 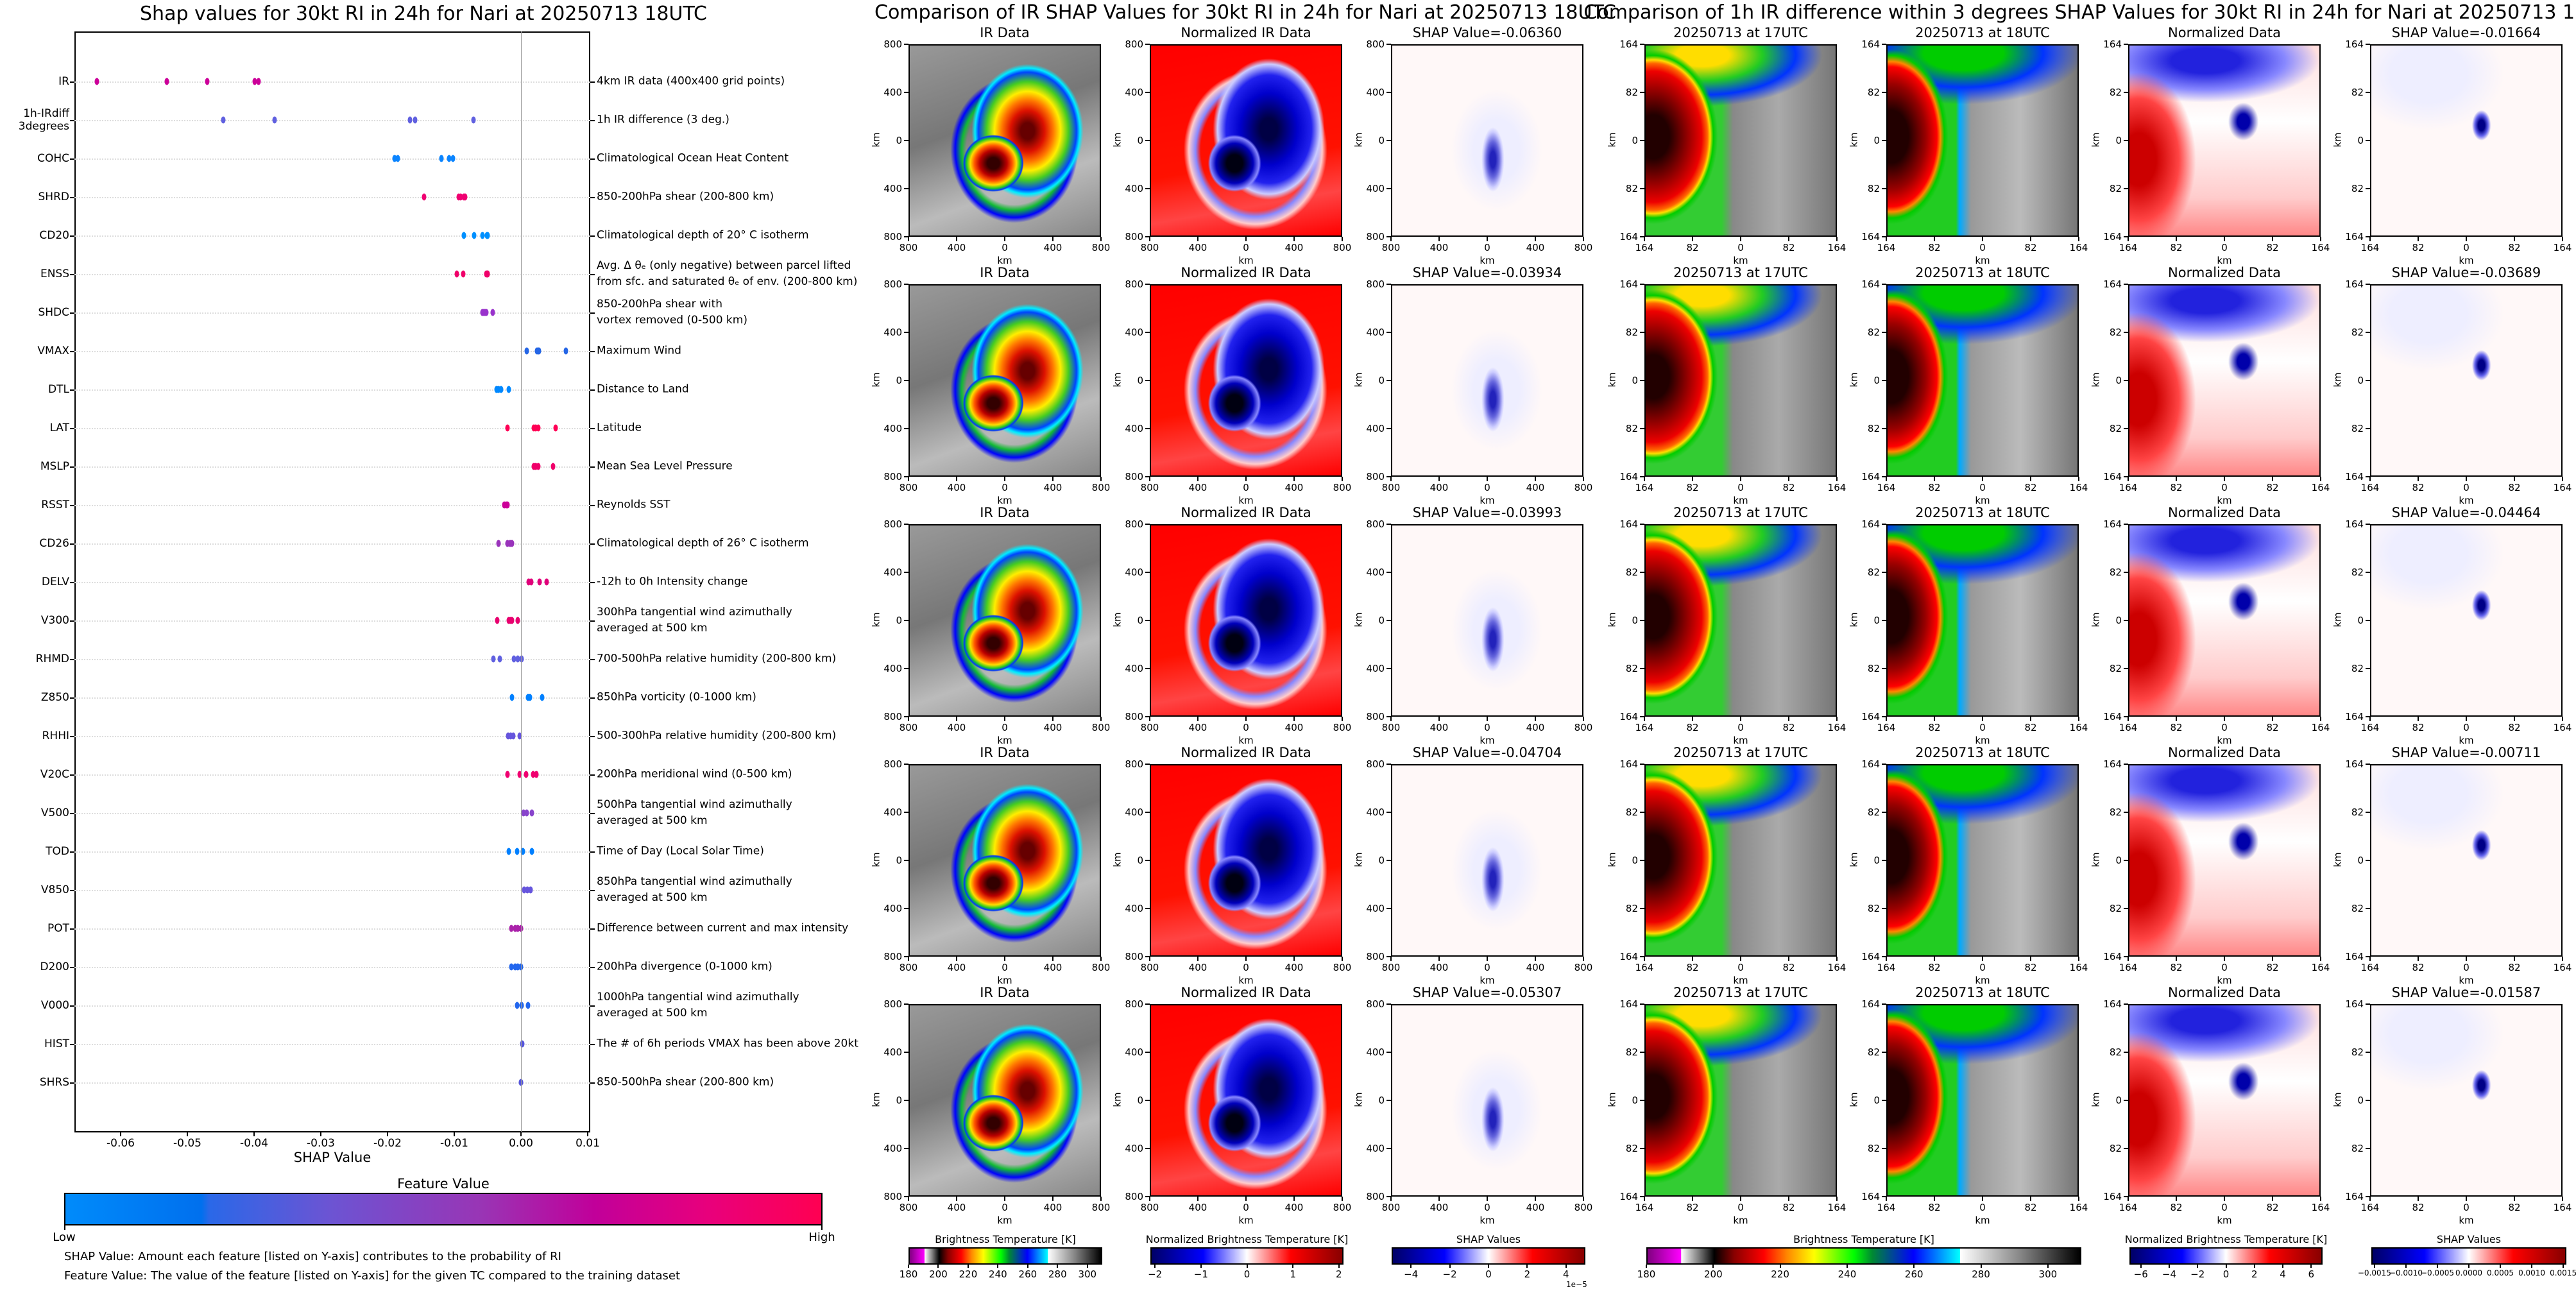 What do you see at coordinates (686, 196) in the screenshot?
I see `feature-description: 850-200hPa shear (200-800 km)` at bounding box center [686, 196].